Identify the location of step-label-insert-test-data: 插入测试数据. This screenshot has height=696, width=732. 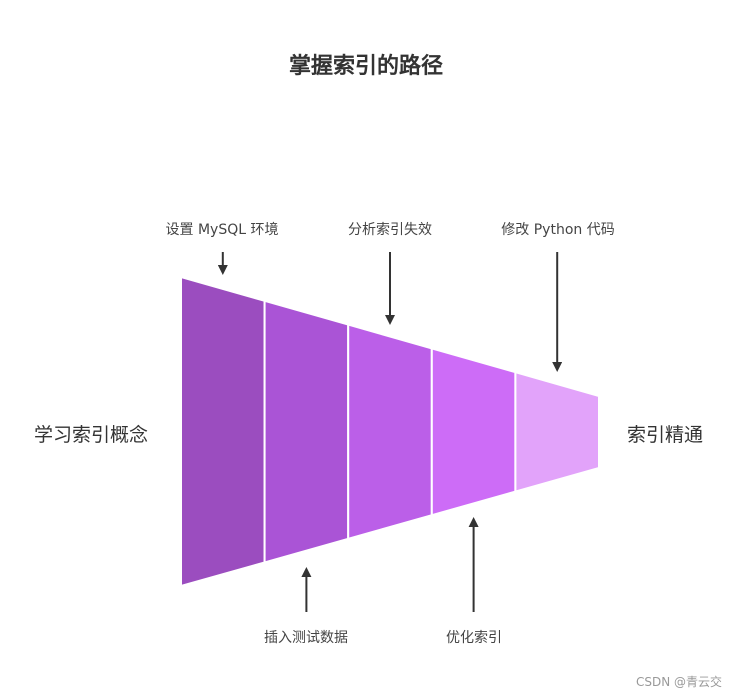
(306, 638).